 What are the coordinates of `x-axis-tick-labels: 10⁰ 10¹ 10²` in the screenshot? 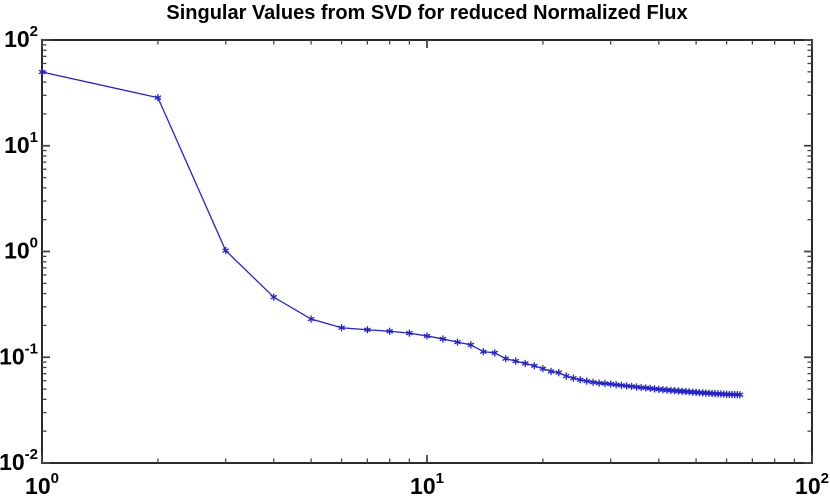 It's located at (427, 484).